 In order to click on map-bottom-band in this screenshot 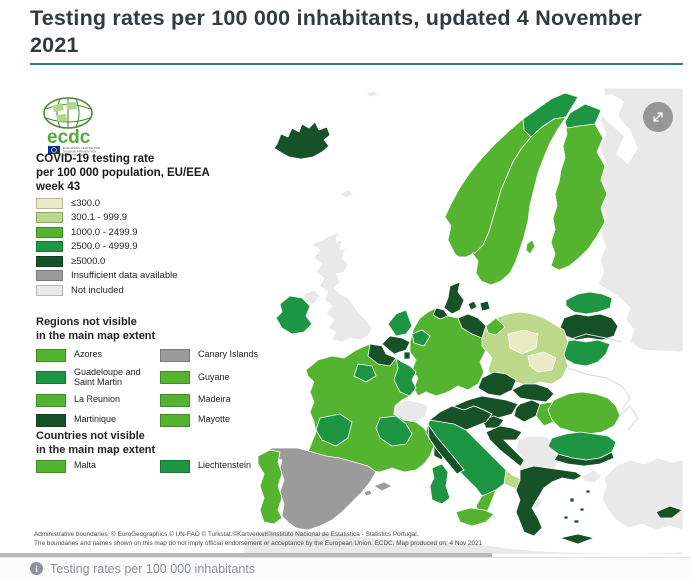, I will do `click(246, 555)`.